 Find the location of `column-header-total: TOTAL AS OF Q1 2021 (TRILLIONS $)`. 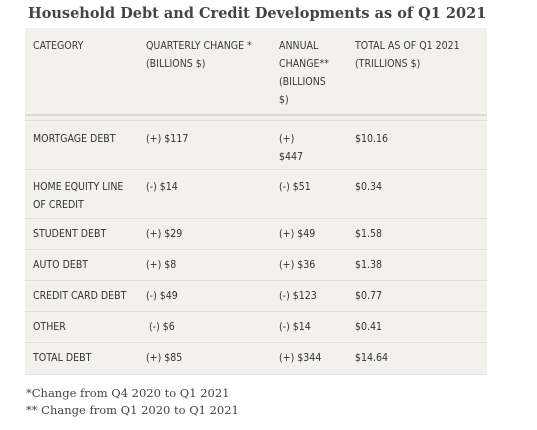

column-header-total: TOTAL AS OF Q1 2021 (TRILLIONS $) is located at coordinates (419, 55).